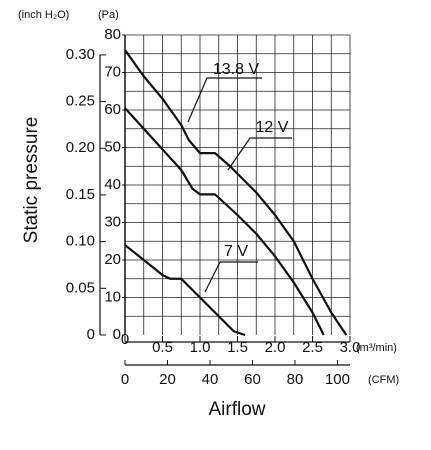  What do you see at coordinates (252, 379) in the screenshot?
I see `x2-tick-label: 60` at bounding box center [252, 379].